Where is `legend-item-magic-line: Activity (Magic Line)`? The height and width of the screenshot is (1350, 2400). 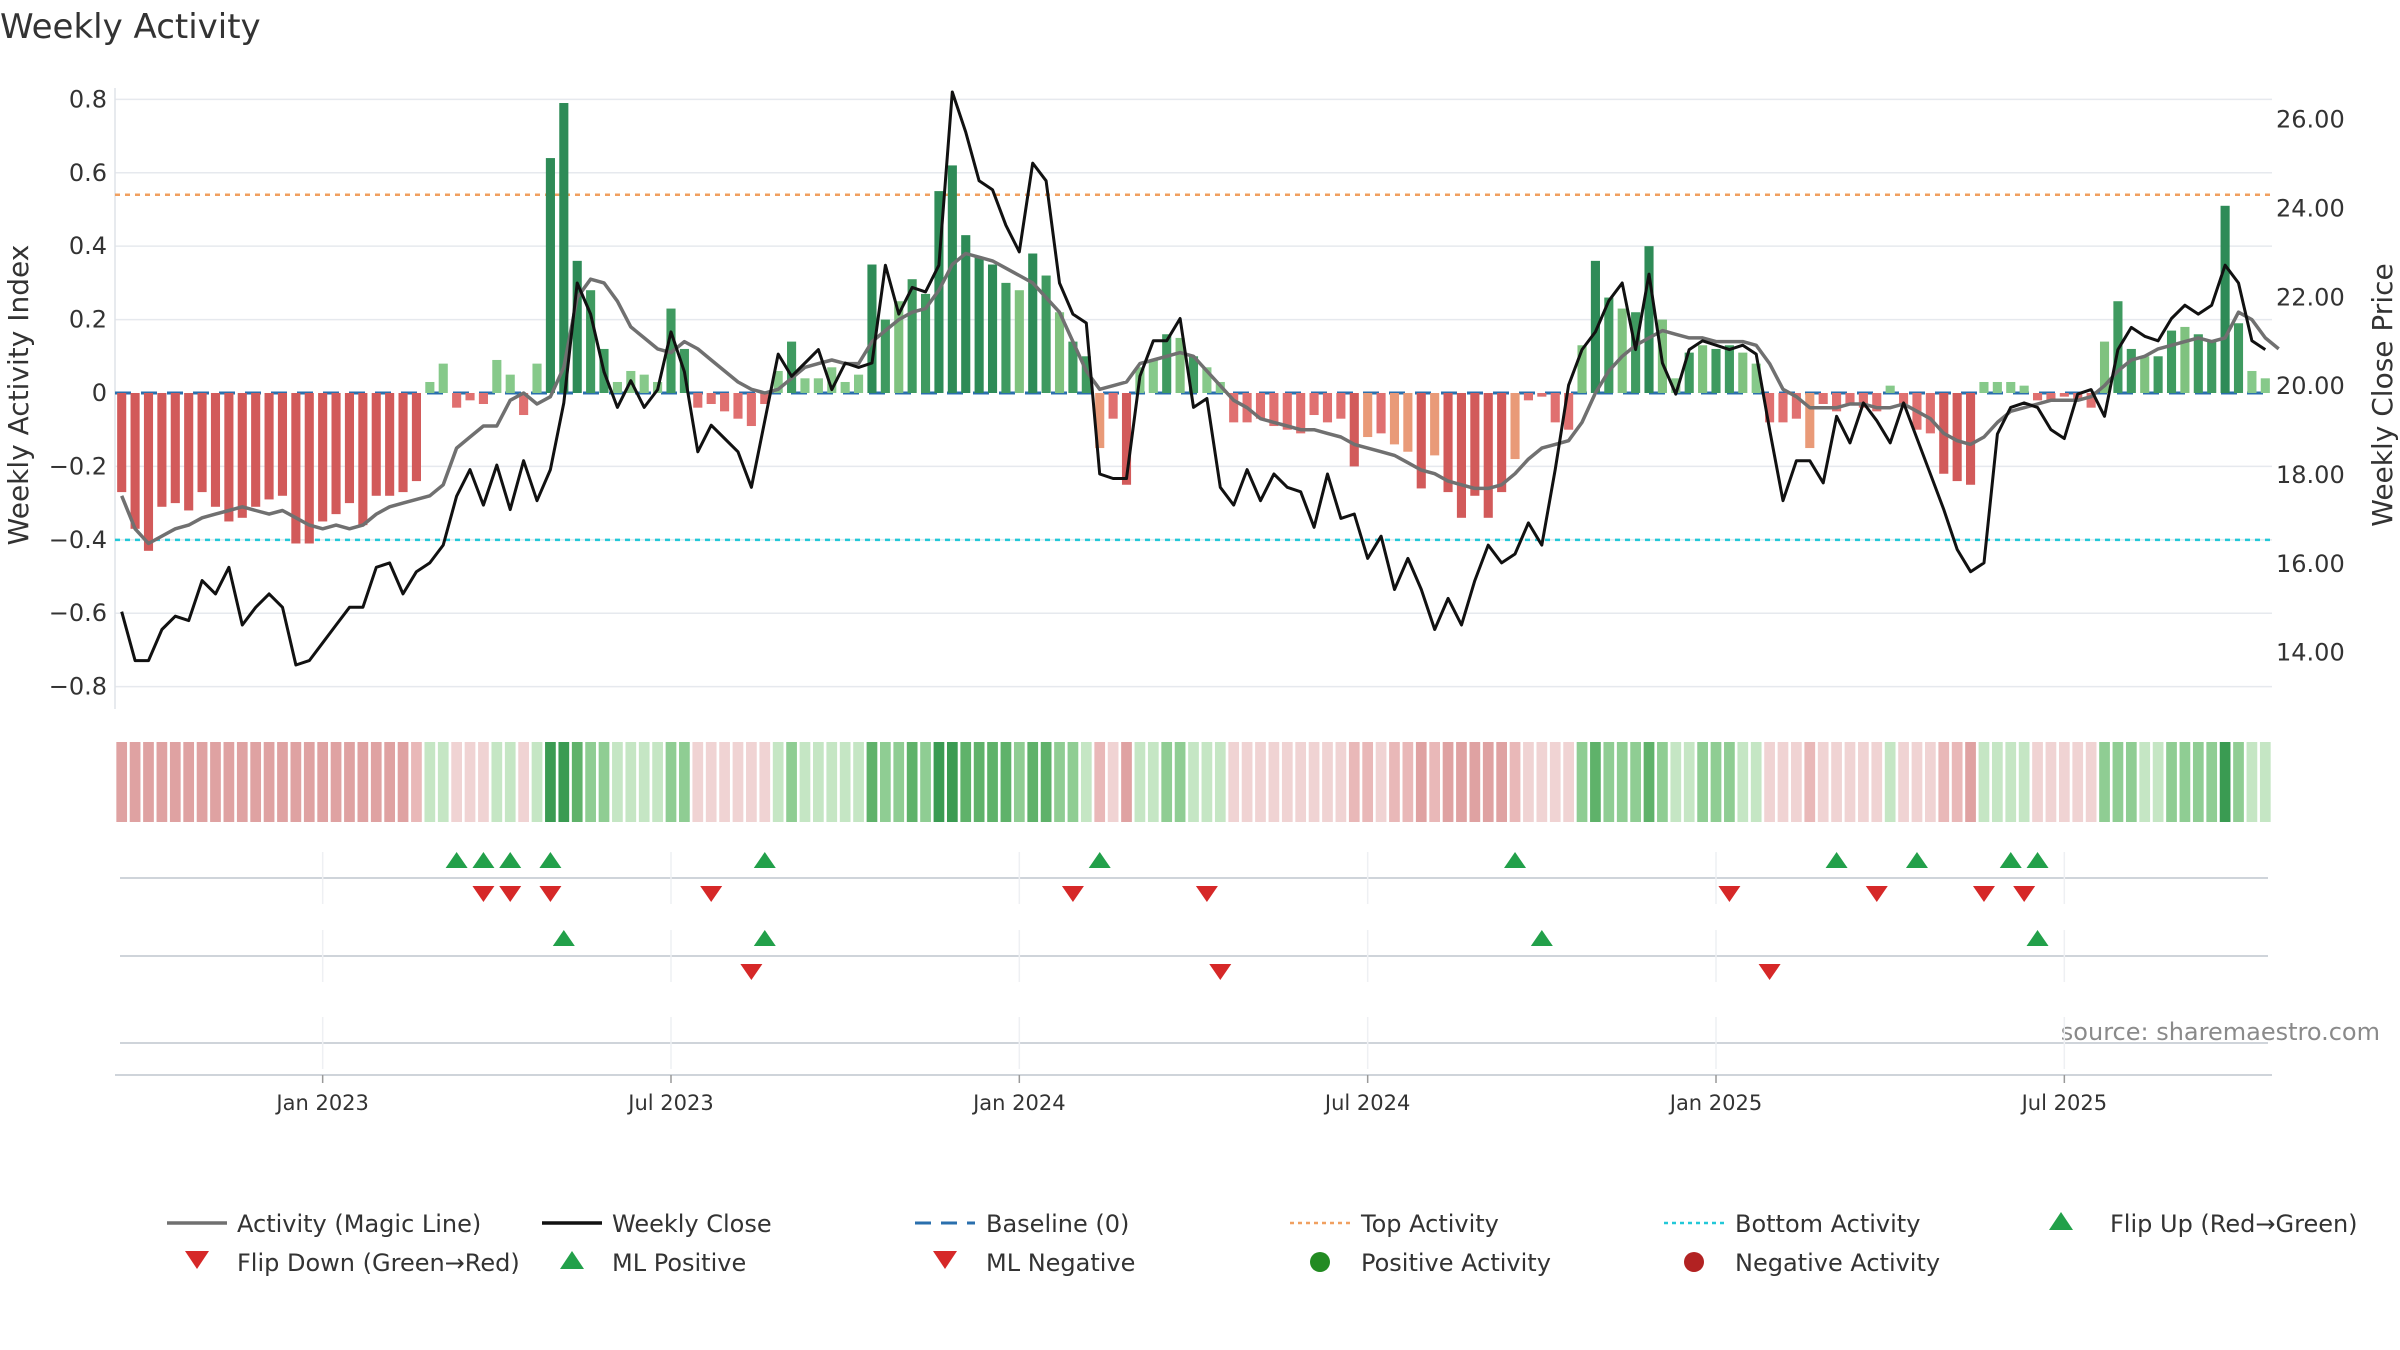 legend-item-magic-line: Activity (Magic Line) is located at coordinates (324, 1224).